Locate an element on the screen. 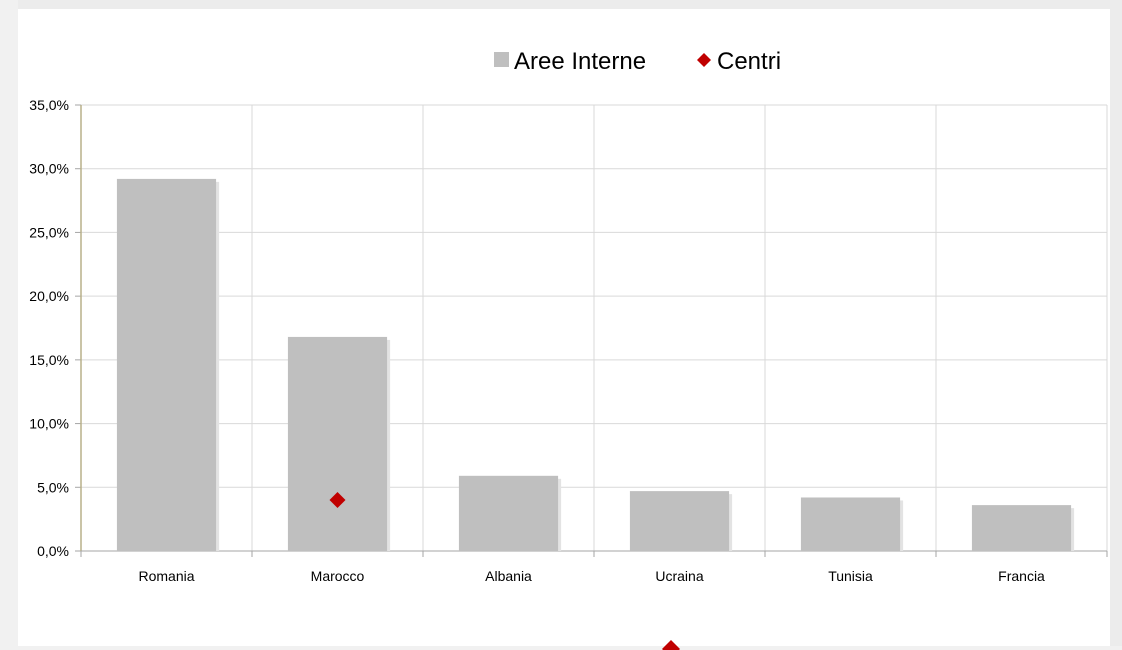 This screenshot has height=650, width=1122. y-tick-label: 0,0% is located at coordinates (53, 551).